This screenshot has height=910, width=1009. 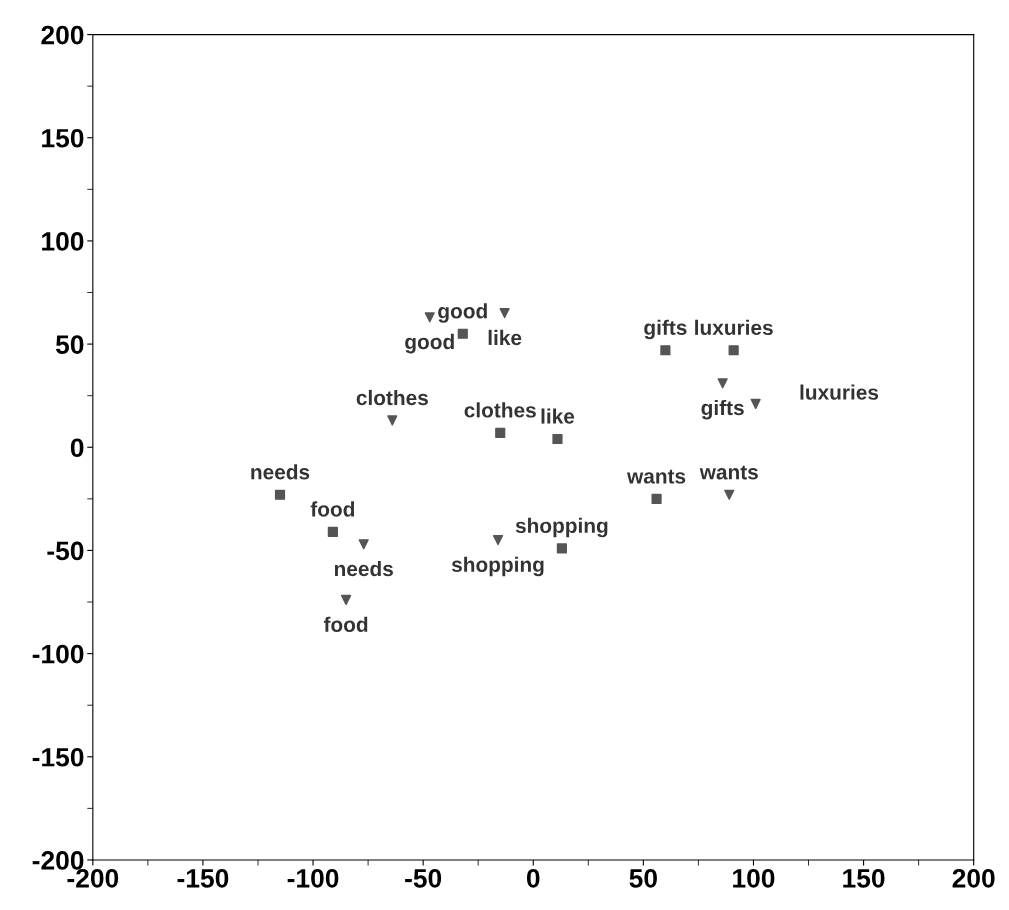 What do you see at coordinates (58, 860) in the screenshot?
I see `y-tick-label: -200` at bounding box center [58, 860].